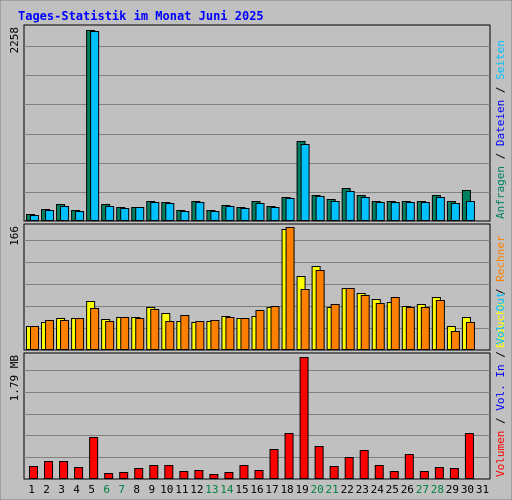  What do you see at coordinates (256, 489) in the screenshot?
I see `x-tick-label: 16` at bounding box center [256, 489].